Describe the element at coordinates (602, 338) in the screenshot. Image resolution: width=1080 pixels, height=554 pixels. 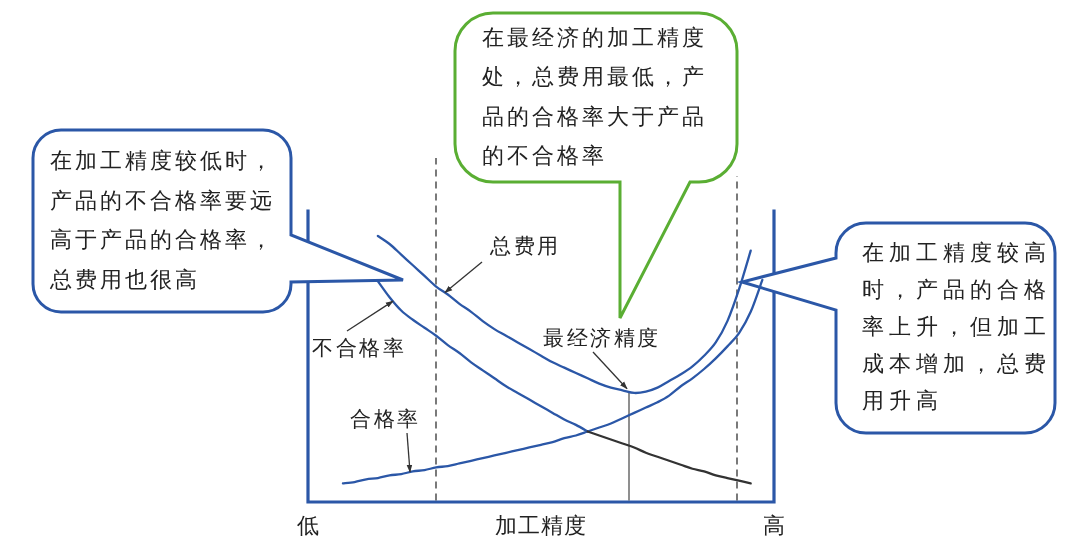
I see `annotation-label: 最经济精度` at that location.